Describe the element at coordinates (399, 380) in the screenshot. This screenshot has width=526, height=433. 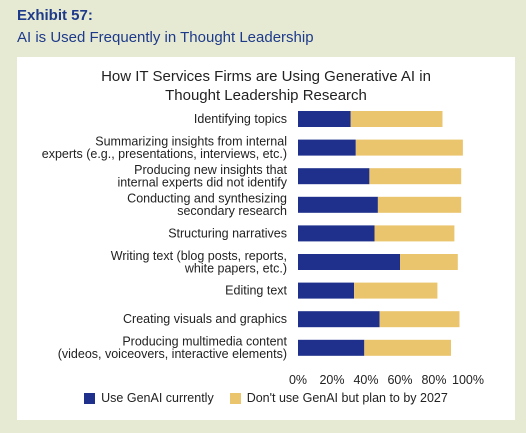
I see `x-tick-label: 60%` at that location.